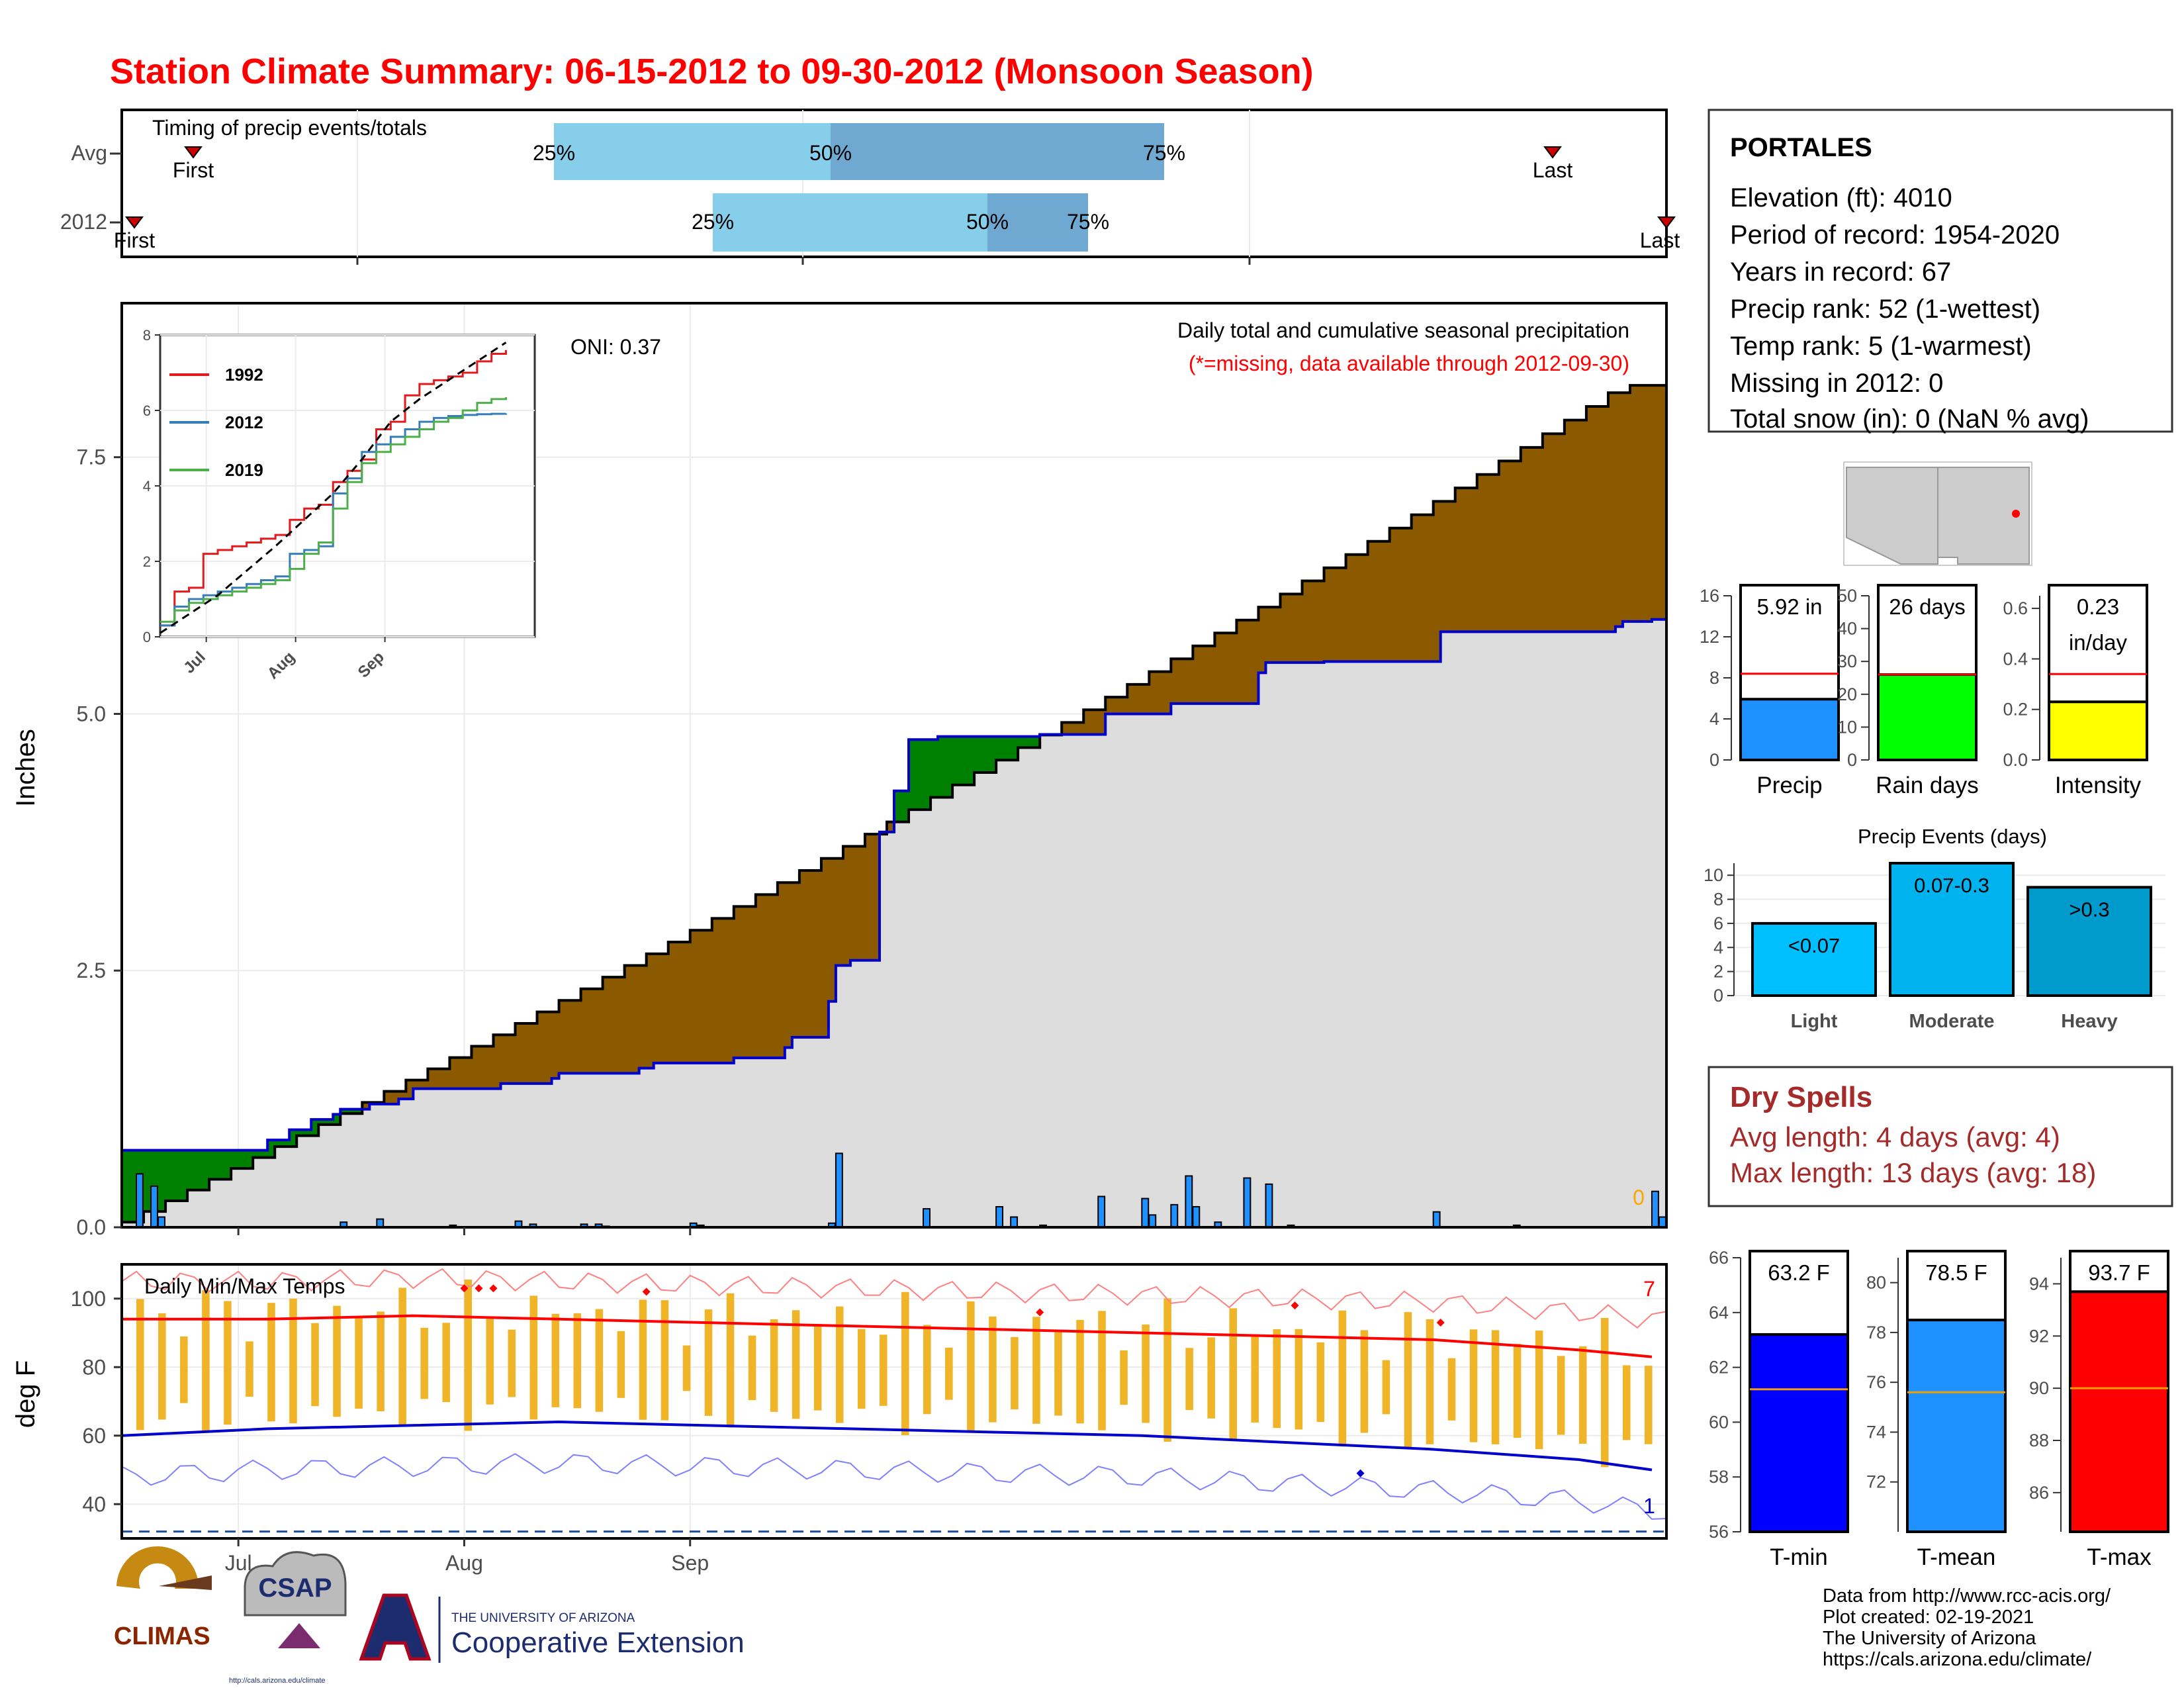 This screenshot has height=1688, width=2184. What do you see at coordinates (2016, 608) in the screenshot?
I see `summary-intensity-ytick-label: 0.6` at bounding box center [2016, 608].